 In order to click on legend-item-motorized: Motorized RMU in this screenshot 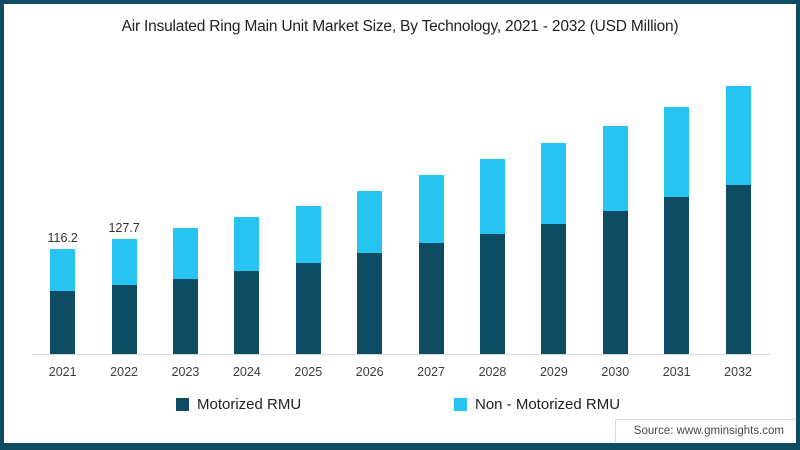, I will do `click(238, 404)`.